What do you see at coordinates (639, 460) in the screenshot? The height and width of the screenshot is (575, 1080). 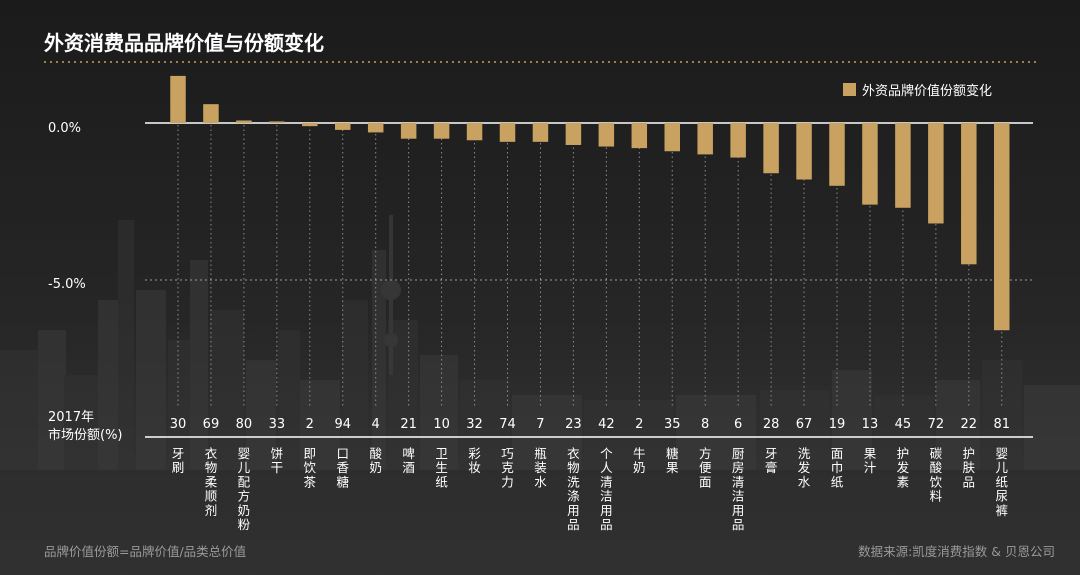 I see `category-label: 牛奶` at bounding box center [639, 460].